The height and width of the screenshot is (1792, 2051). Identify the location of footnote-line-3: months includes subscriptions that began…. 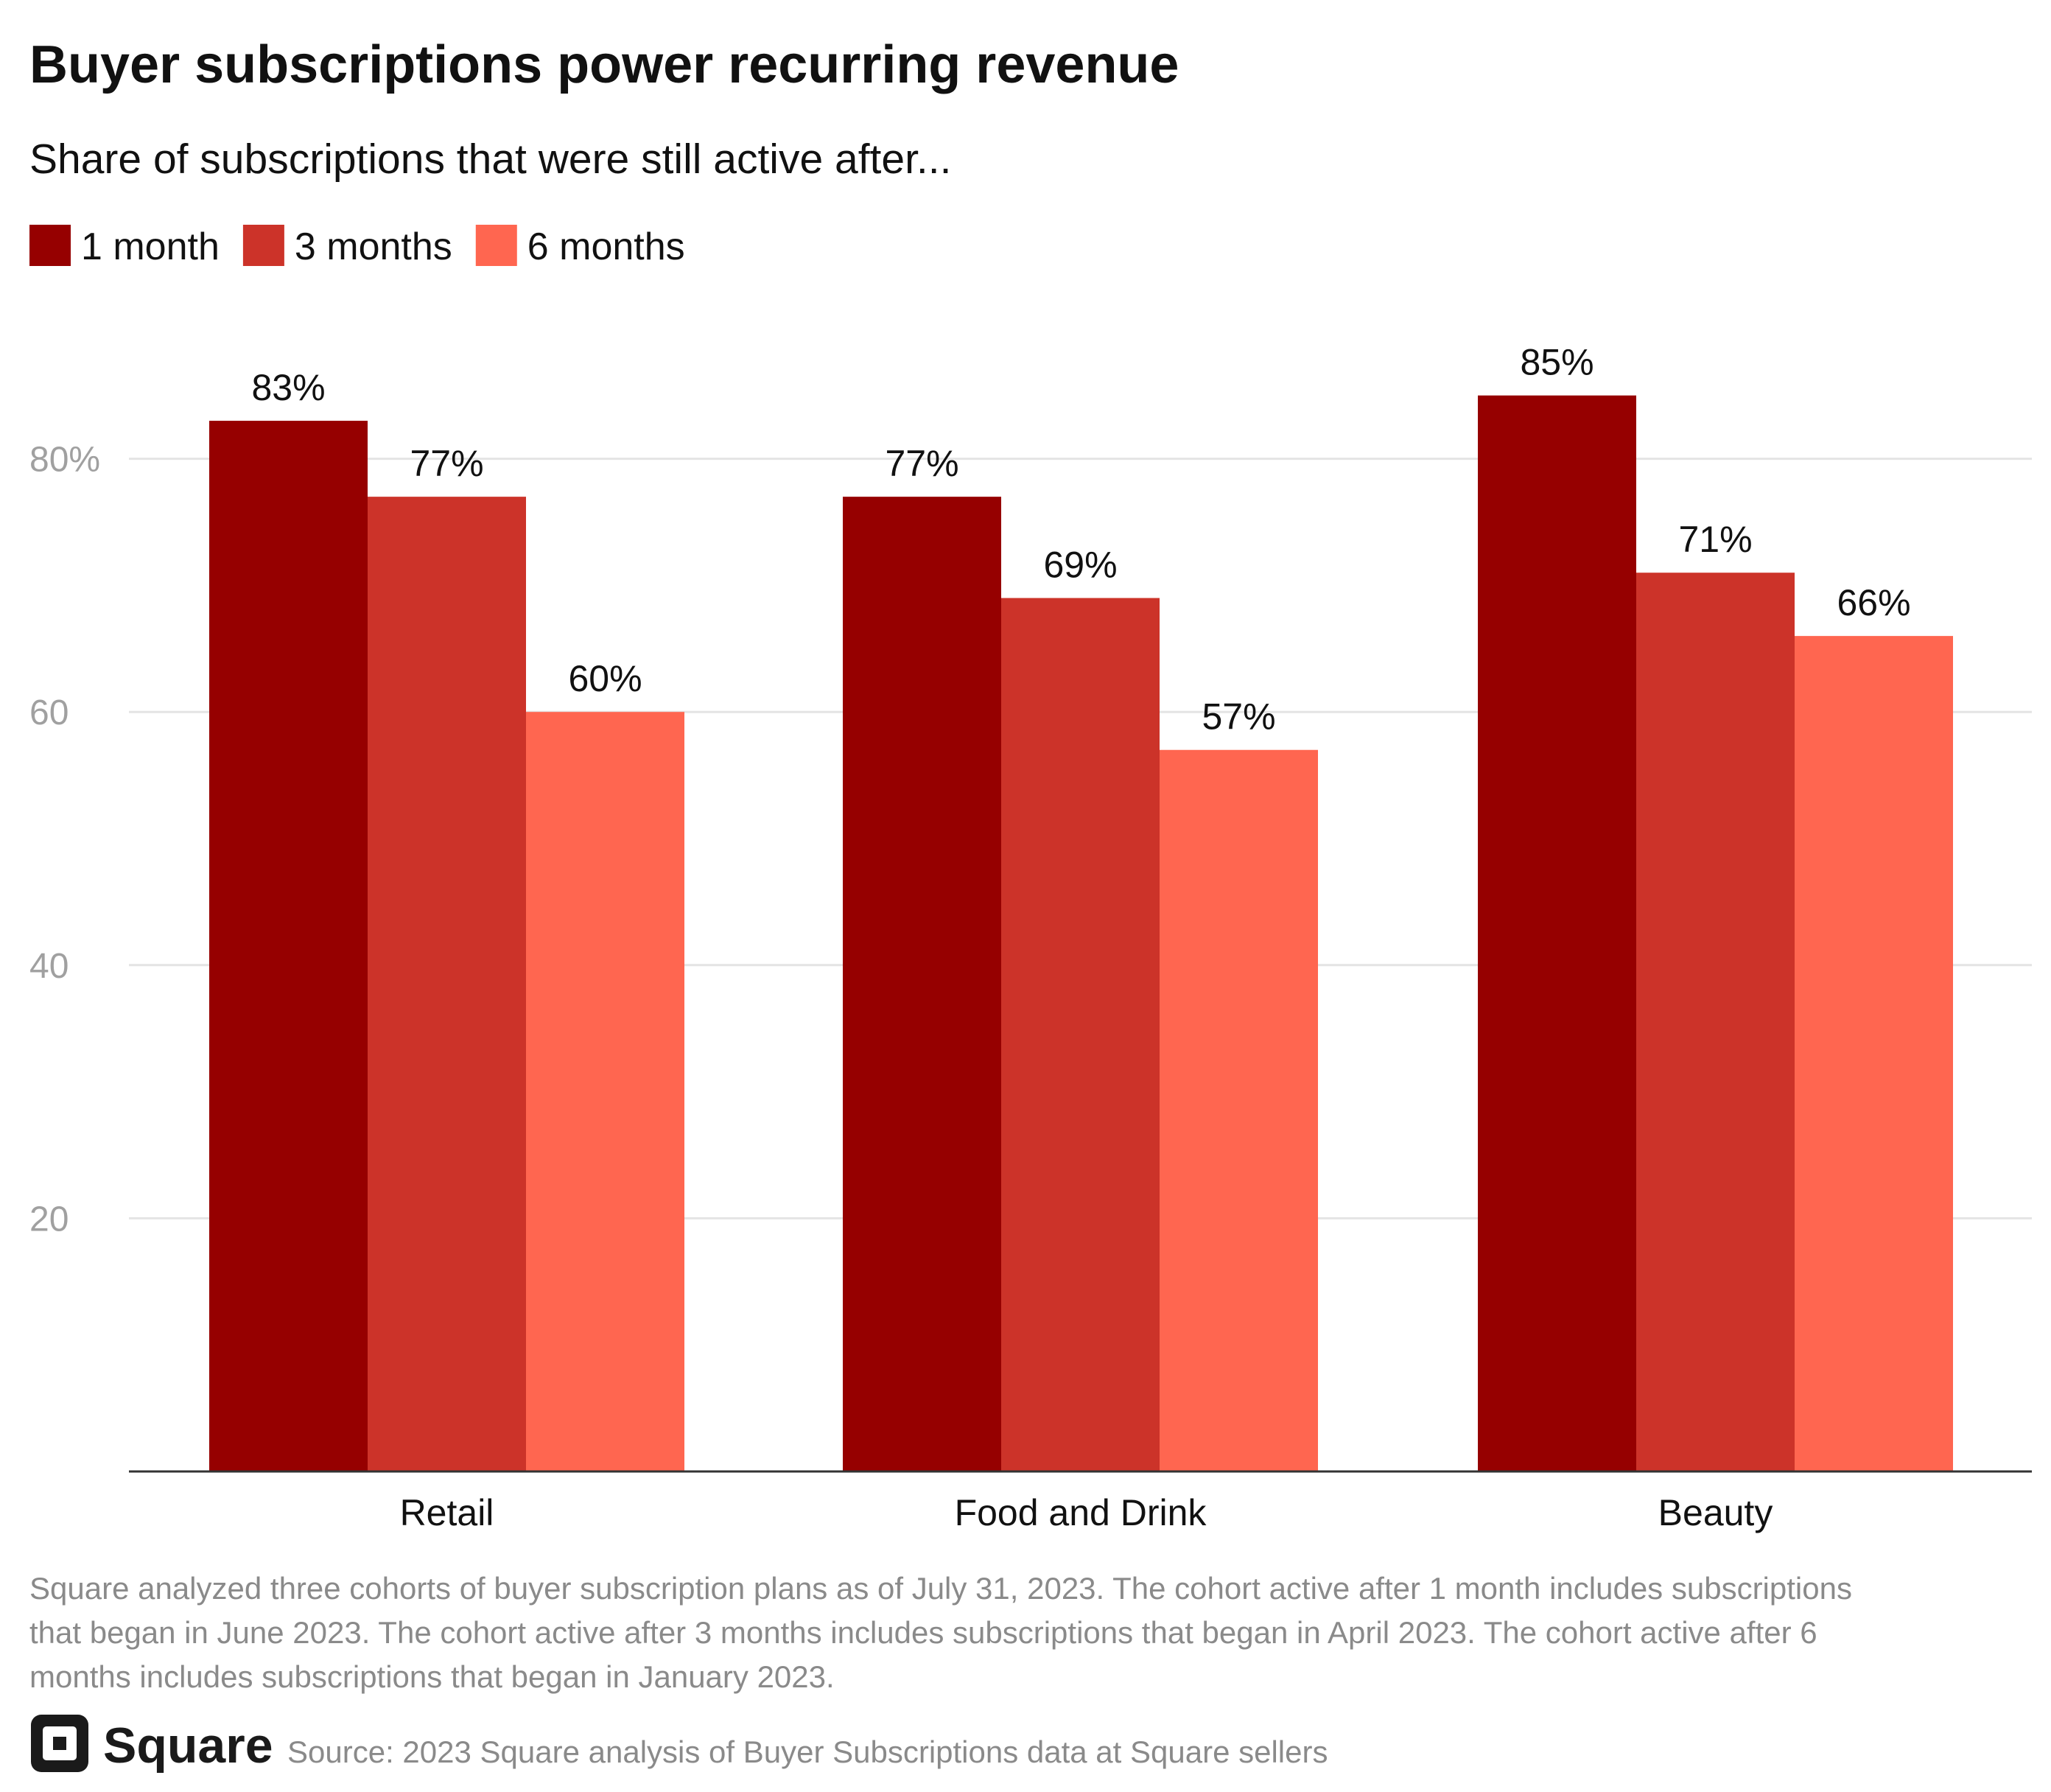
(432, 1676).